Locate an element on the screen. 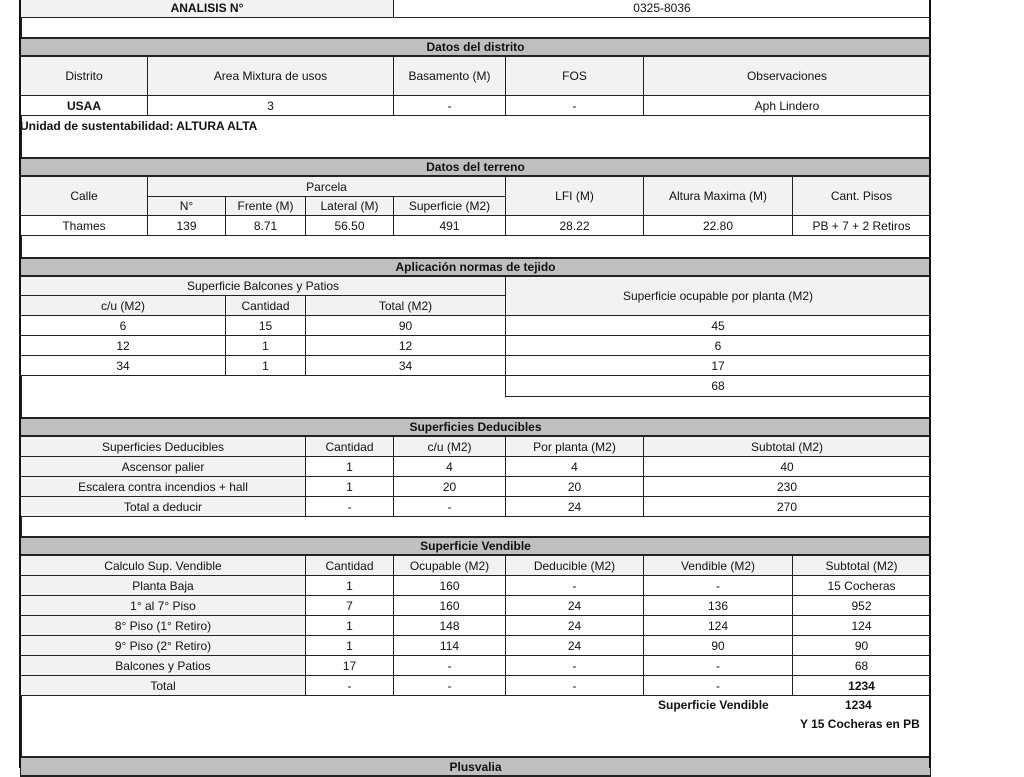  table-cell: 3 is located at coordinates (270, 105).